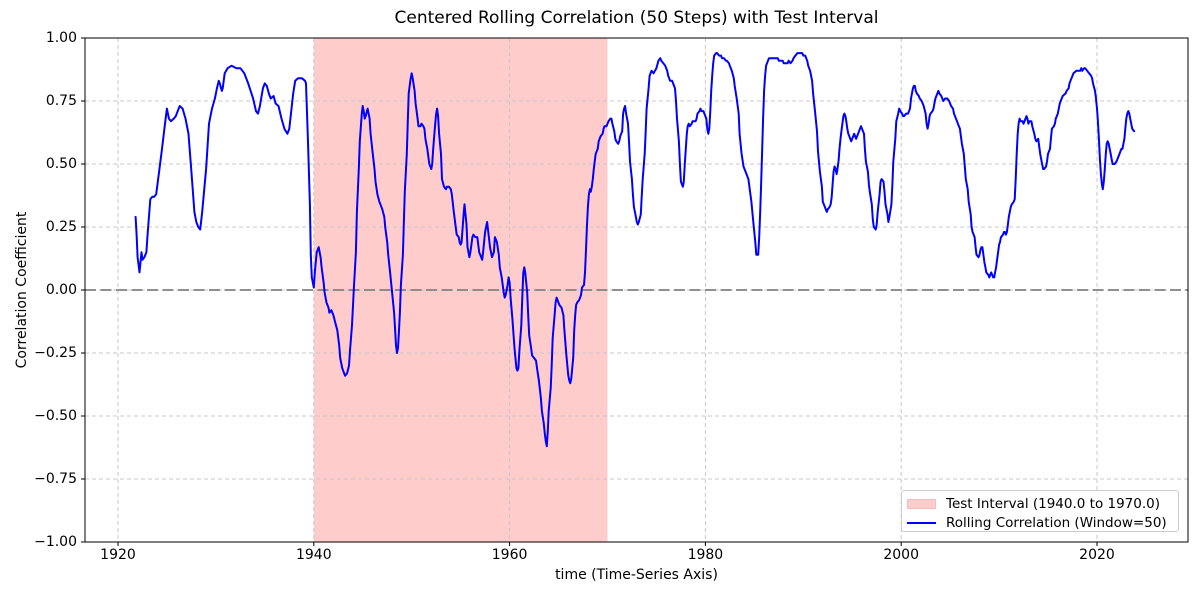  What do you see at coordinates (118, 555) in the screenshot?
I see `x-tick-label: 1920` at bounding box center [118, 555].